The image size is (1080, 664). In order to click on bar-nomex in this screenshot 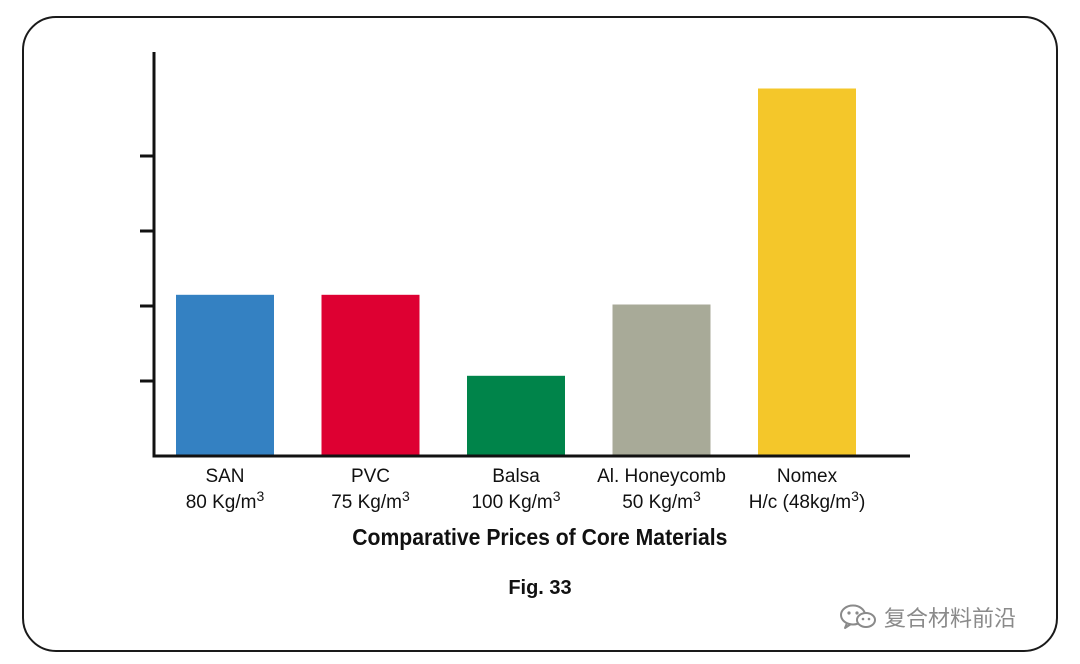, I will do `click(807, 272)`.